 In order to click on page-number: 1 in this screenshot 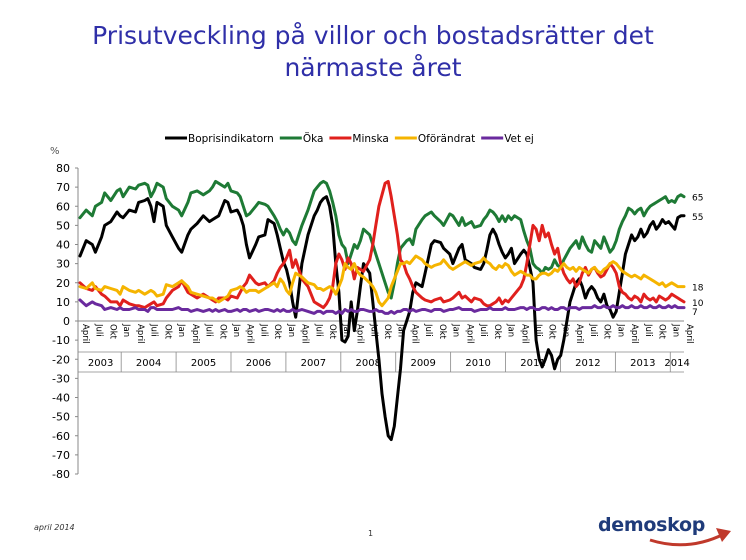, I will do `click(371, 533)`.